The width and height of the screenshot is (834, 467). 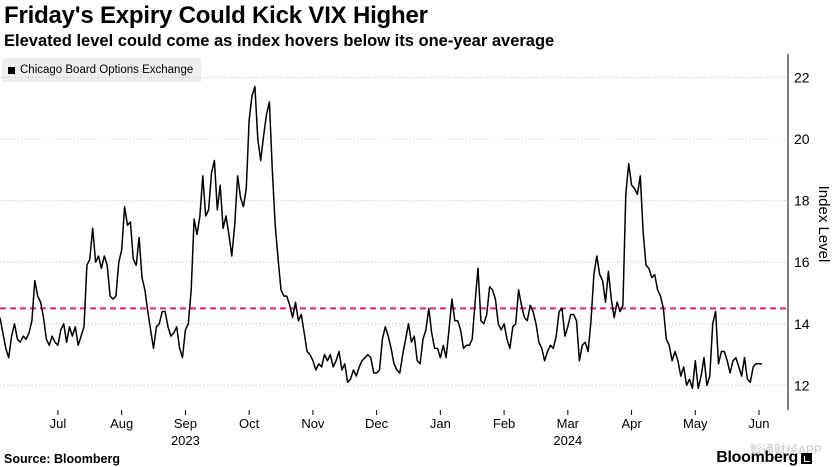 I want to click on x-tick-label: Mar, so click(x=568, y=423).